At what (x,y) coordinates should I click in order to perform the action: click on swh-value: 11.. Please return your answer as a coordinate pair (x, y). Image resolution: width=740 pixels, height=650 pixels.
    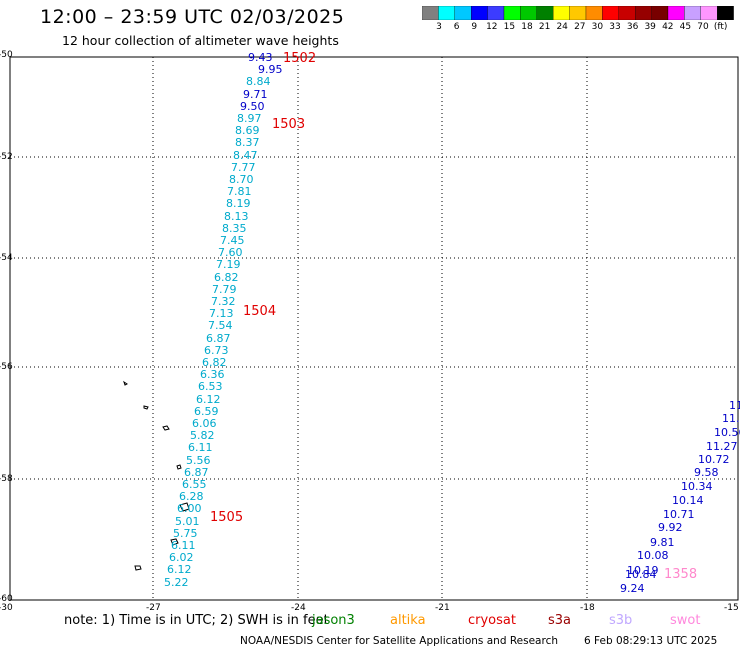
    Looking at the image, I should click on (731, 418).